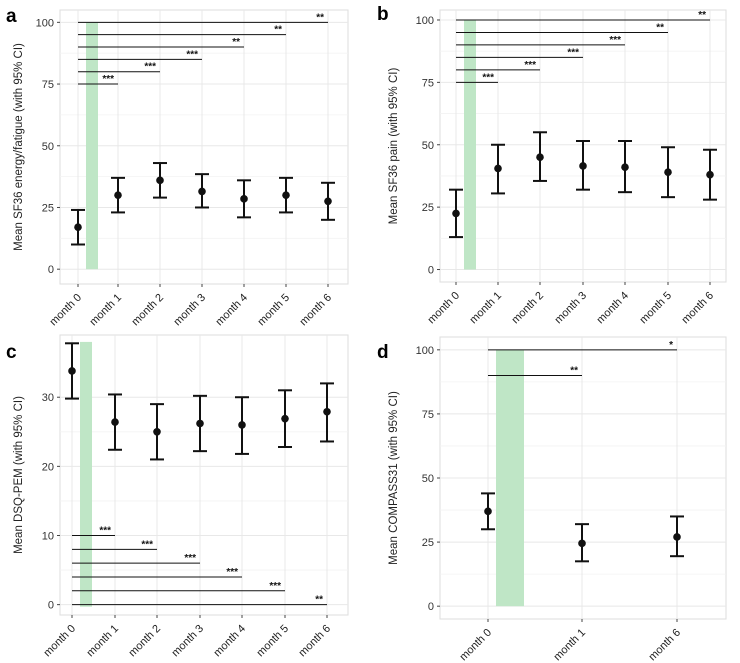 This screenshot has width=740, height=663. I want to click on intervention-band, so click(86, 474).